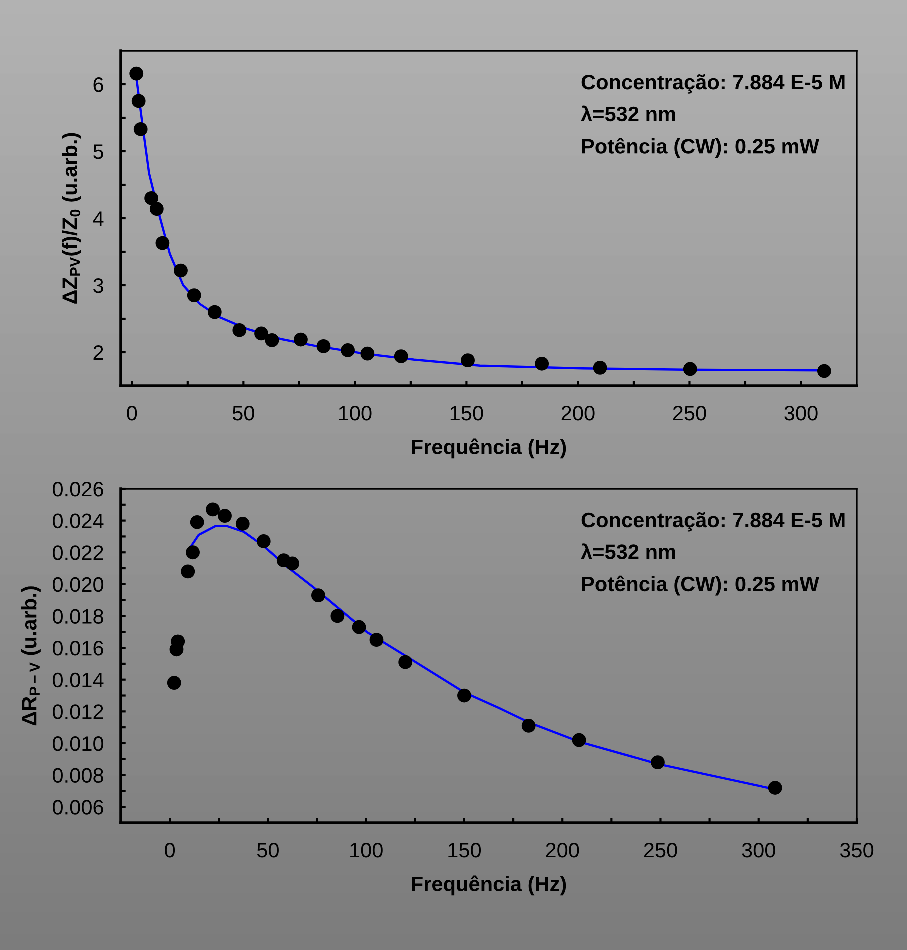 The height and width of the screenshot is (950, 907). What do you see at coordinates (78, 648) in the screenshot?
I see `y-tick-label: 0.016` at bounding box center [78, 648].